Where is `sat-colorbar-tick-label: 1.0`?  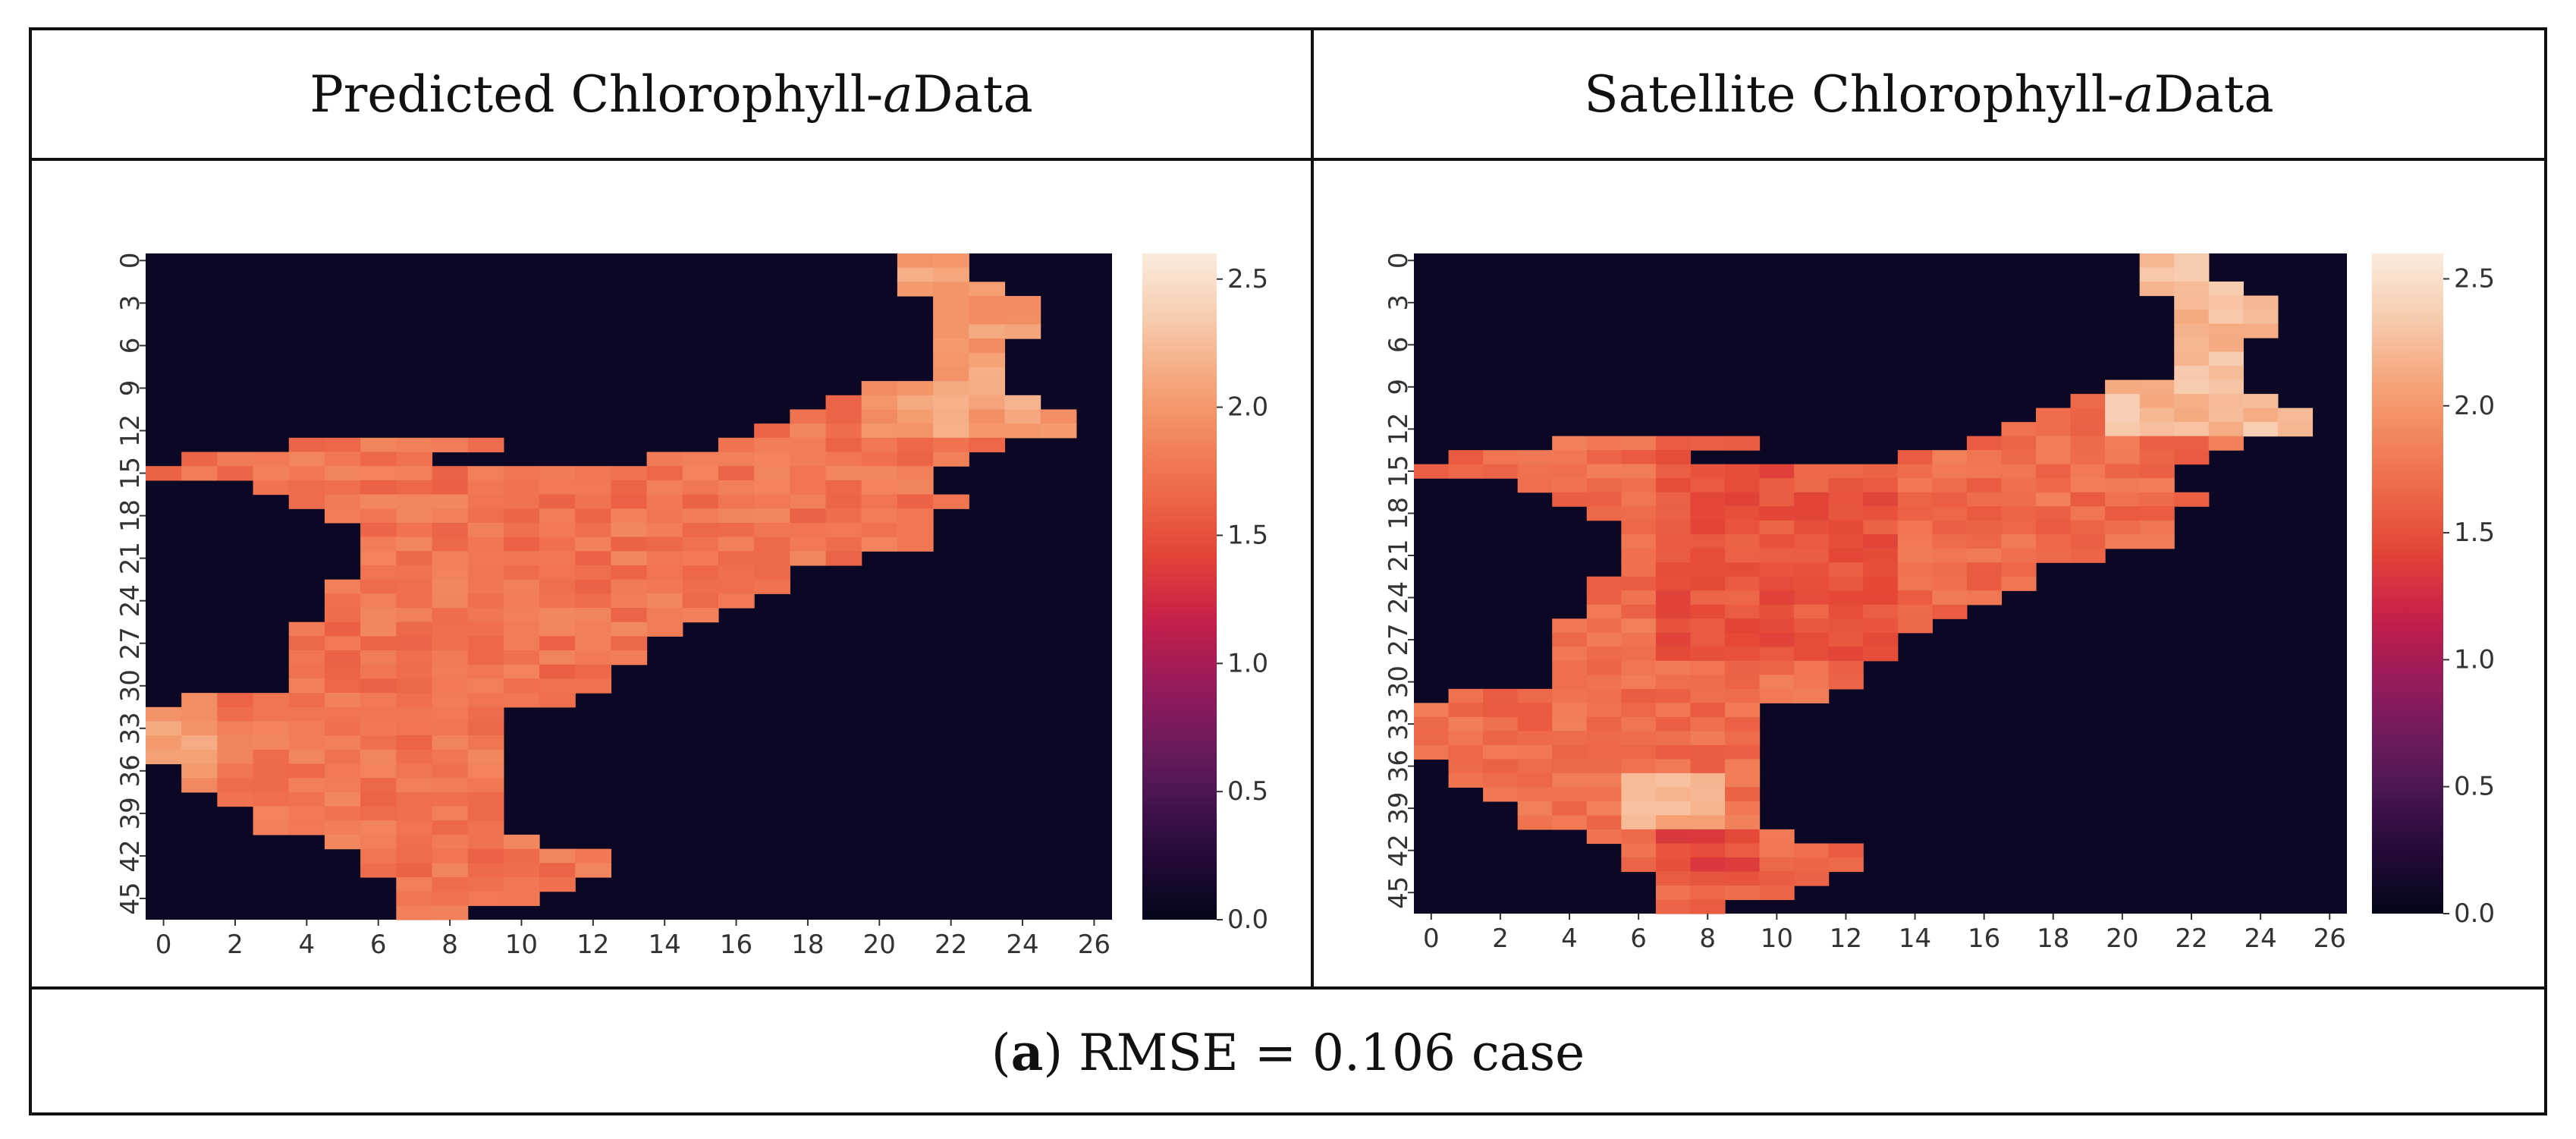
sat-colorbar-tick-label: 1.0 is located at coordinates (2474, 659).